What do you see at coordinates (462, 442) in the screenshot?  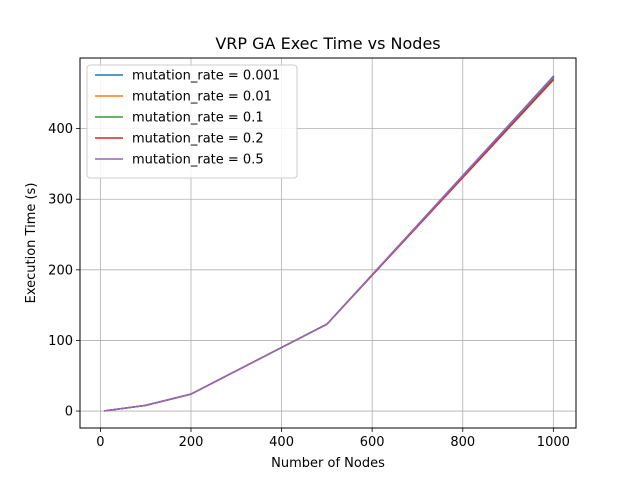 I see `x-tick-label: 800` at bounding box center [462, 442].